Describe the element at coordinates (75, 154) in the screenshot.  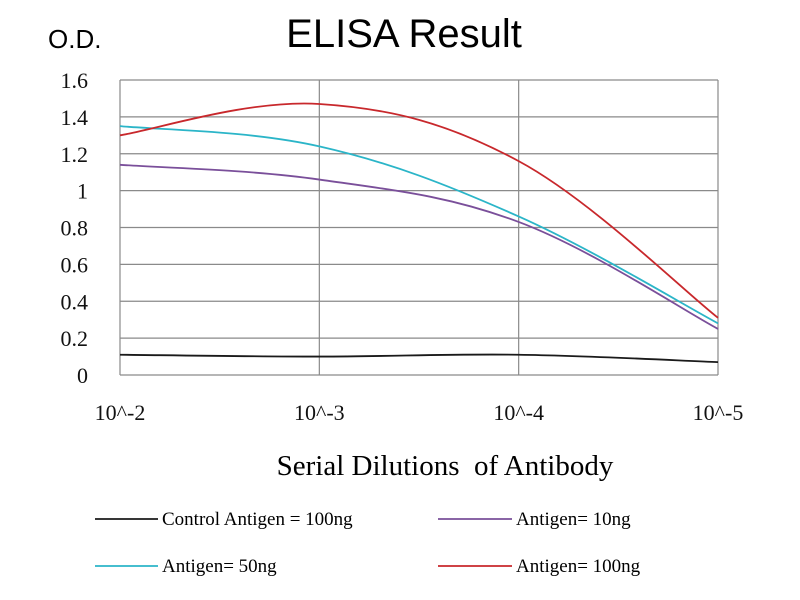
I see `y-tick-label: 1.2` at that location.